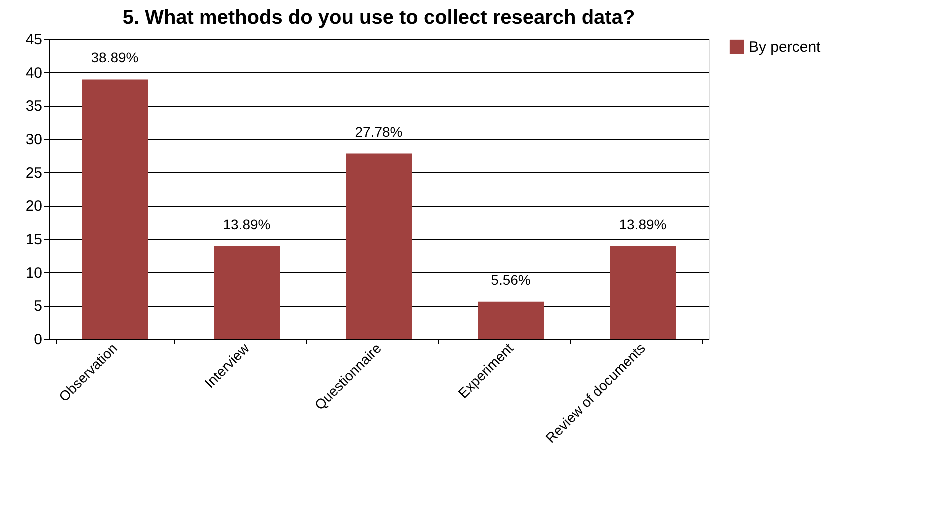 The width and height of the screenshot is (931, 511). Describe the element at coordinates (34, 240) in the screenshot. I see `y-tick-label: 15` at that location.